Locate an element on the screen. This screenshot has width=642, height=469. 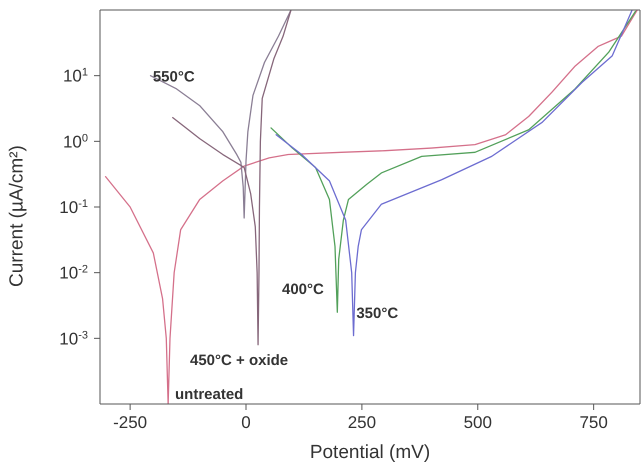
y-tick-label: 10$^{-3}$ is located at coordinates (73, 338).